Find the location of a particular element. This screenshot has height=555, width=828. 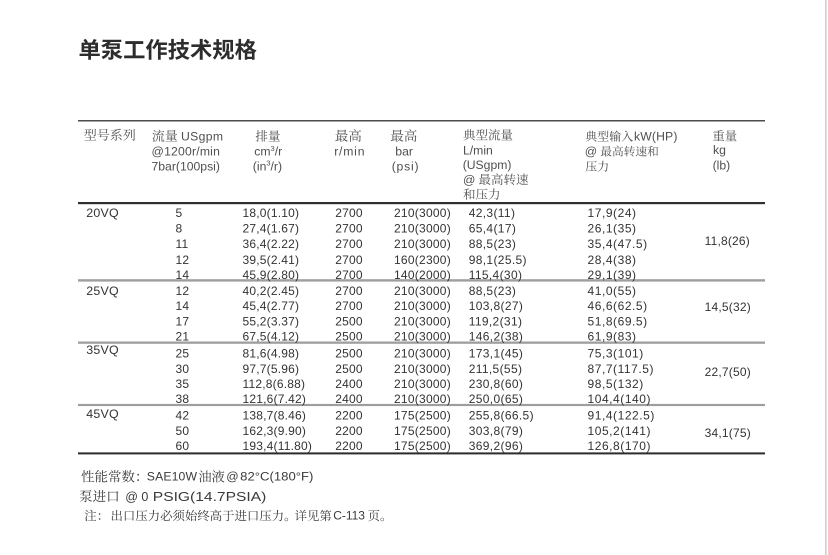

svg-text: 14 is located at coordinates (183, 275).